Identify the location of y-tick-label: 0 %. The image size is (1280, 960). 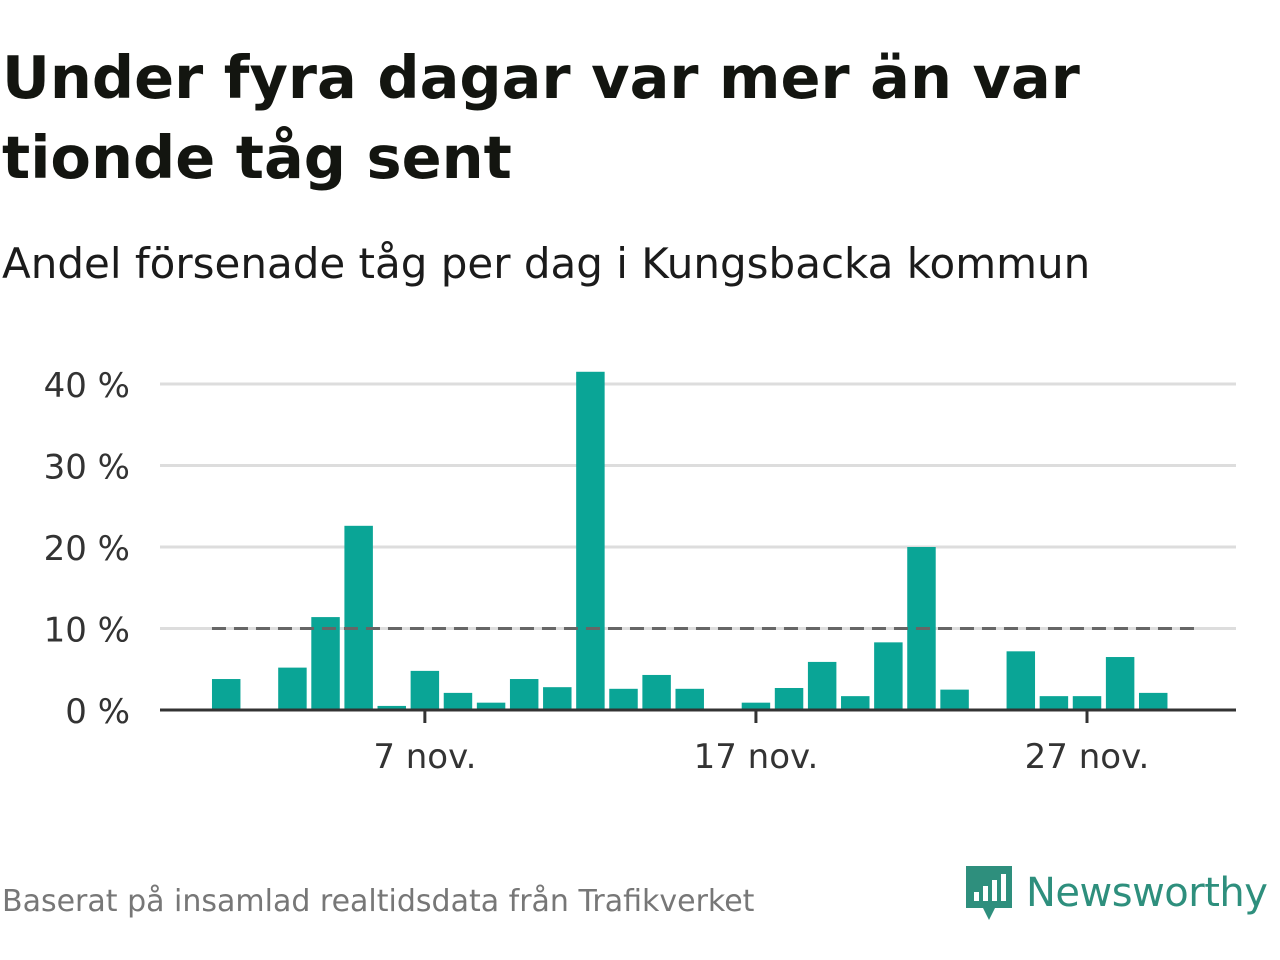
(97, 712).